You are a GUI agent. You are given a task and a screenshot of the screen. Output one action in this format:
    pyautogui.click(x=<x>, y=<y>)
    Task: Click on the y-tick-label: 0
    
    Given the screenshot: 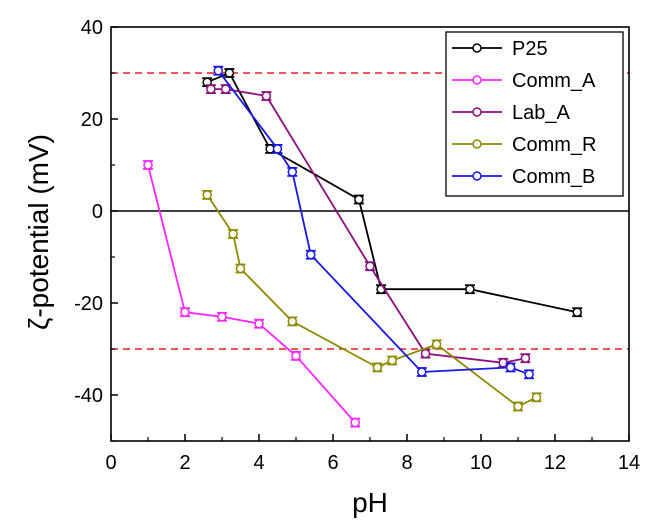 What is the action you would take?
    pyautogui.click(x=97, y=212)
    